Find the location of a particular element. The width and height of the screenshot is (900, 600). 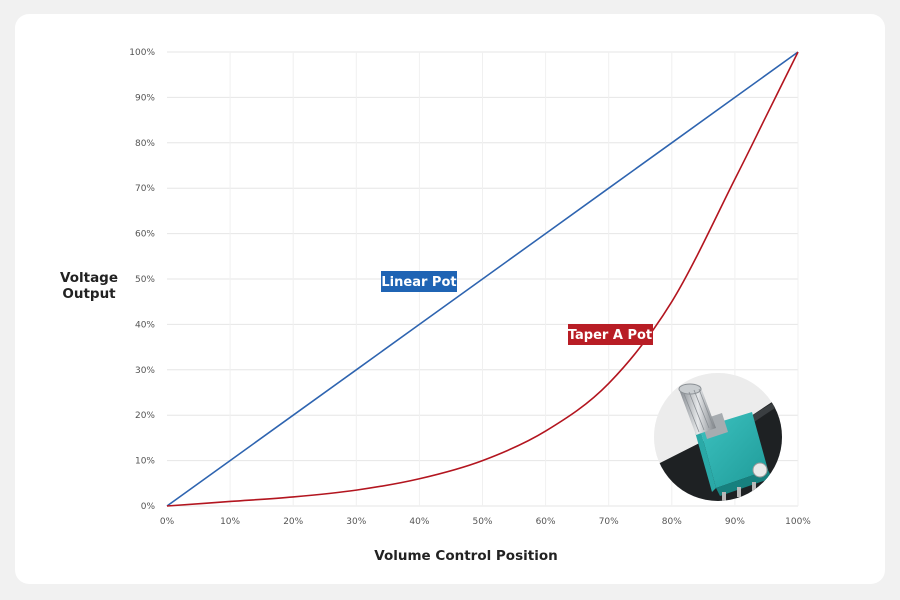

y-tick-label: 0% is located at coordinates (148, 507).